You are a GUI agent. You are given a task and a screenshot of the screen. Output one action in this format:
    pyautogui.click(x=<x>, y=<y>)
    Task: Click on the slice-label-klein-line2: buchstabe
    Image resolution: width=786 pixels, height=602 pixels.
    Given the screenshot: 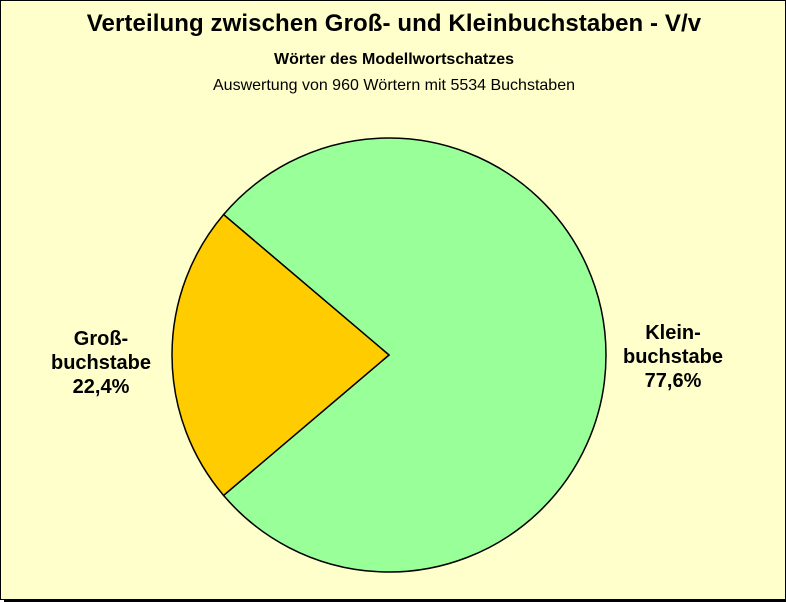 What is the action you would take?
    pyautogui.click(x=673, y=357)
    